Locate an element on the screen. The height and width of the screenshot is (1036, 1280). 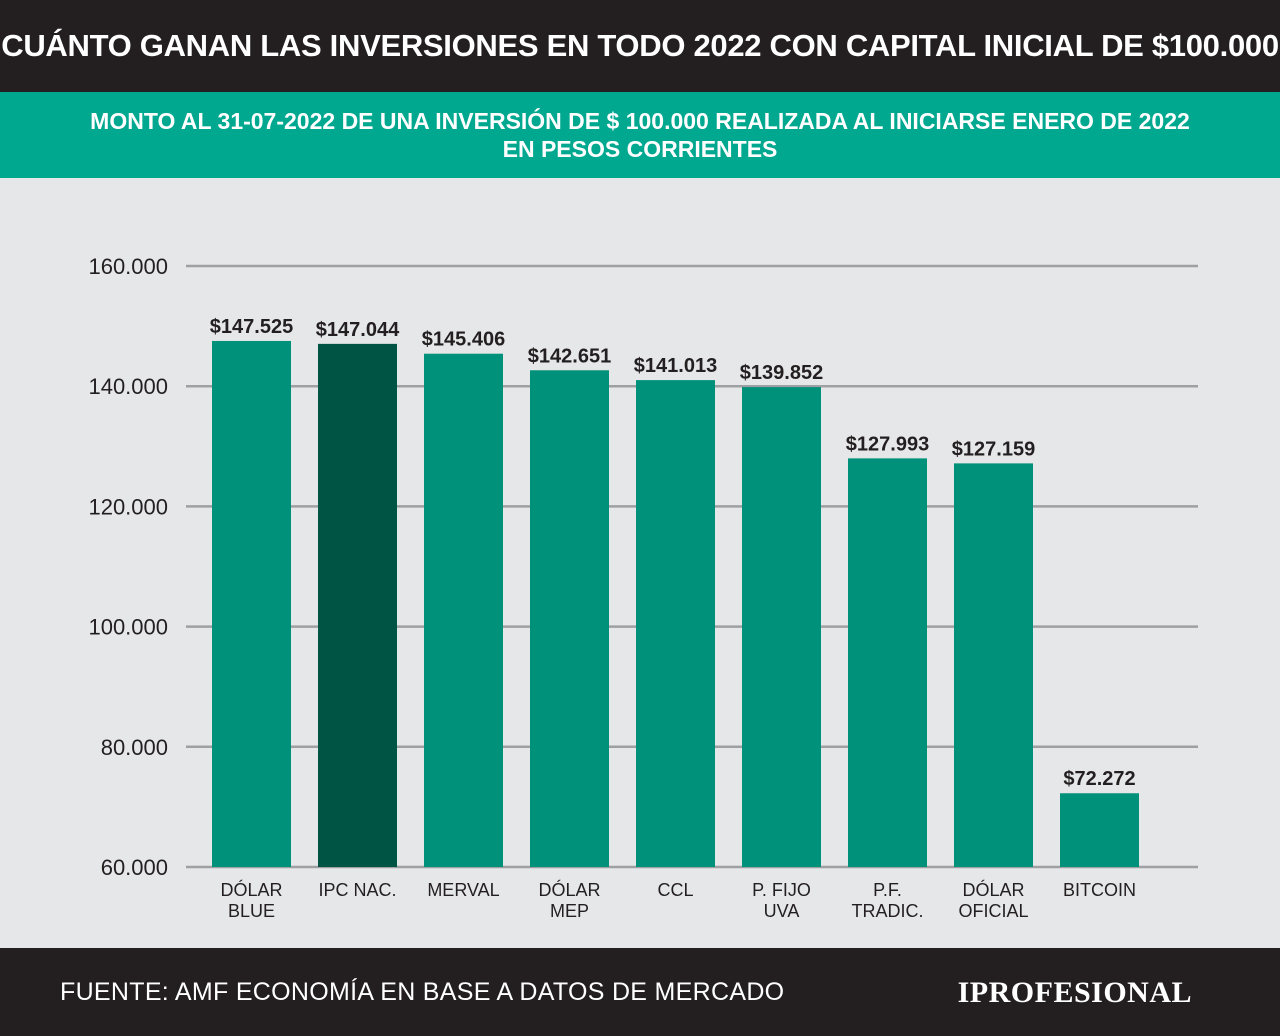
x-tick-label: P. FIJO UVA is located at coordinates (781, 900).